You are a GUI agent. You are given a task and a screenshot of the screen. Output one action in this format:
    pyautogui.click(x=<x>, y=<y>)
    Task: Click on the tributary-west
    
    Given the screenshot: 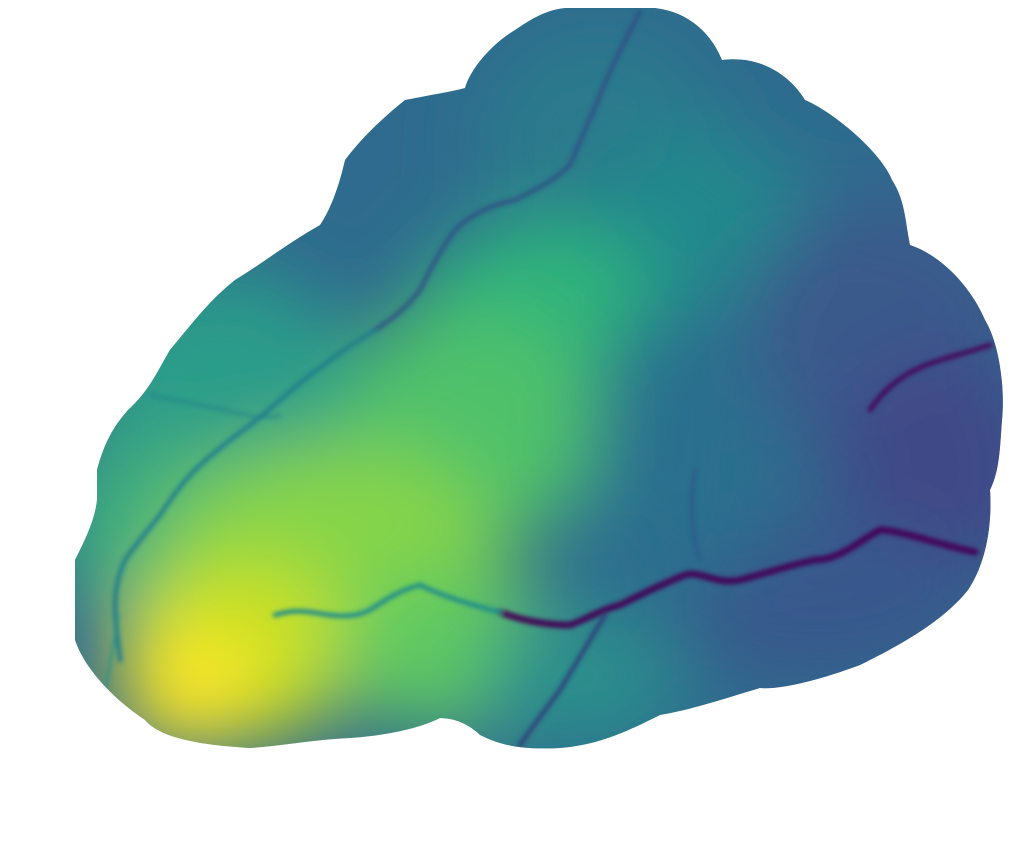 What is the action you would take?
    pyautogui.click(x=245, y=495)
    